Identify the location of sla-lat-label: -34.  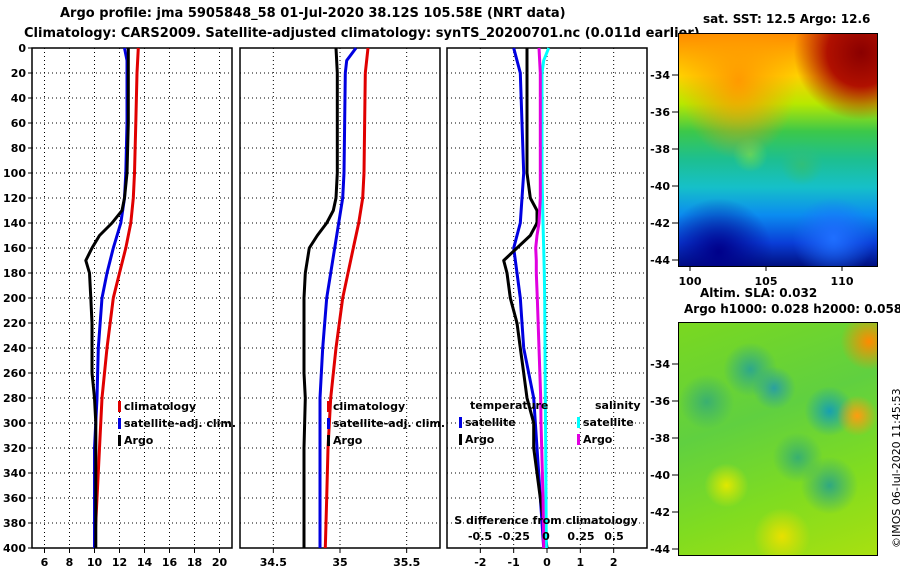
(660, 364).